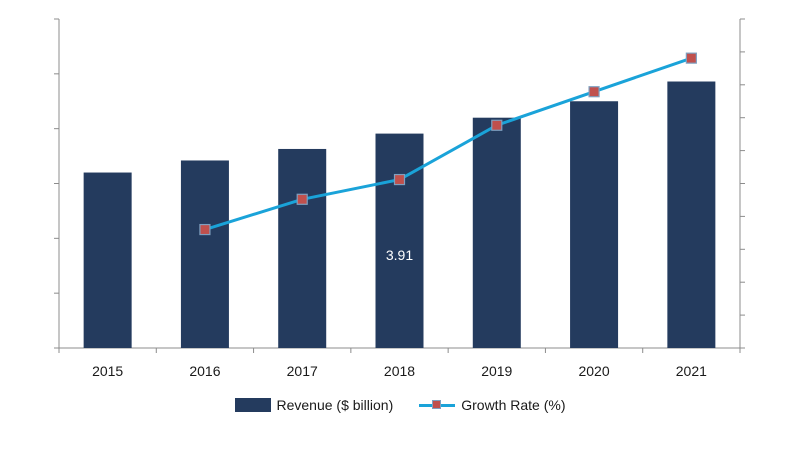 Image resolution: width=800 pixels, height=450 pixels. I want to click on data-label-revenue-2018: 3.91, so click(399, 255).